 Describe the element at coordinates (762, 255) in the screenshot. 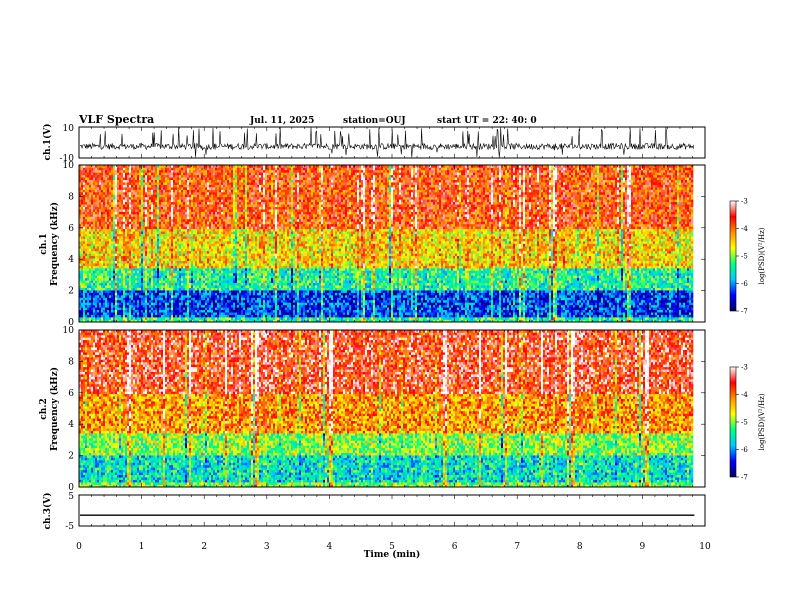

I see `ch1-colorbar-label: log(PSD)(V²/Hz)` at that location.